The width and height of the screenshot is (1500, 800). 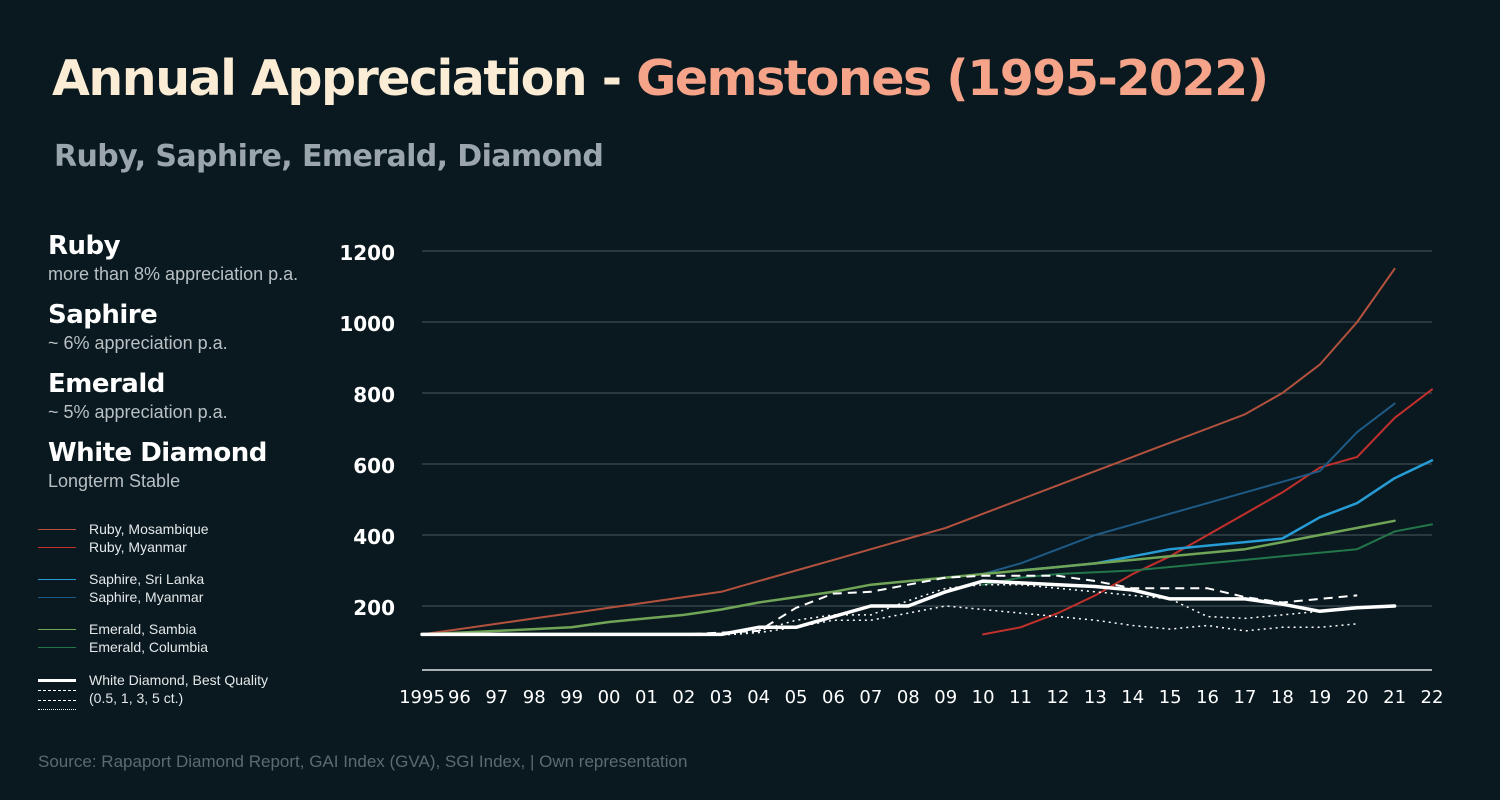 I want to click on stone-ruby: Ruby more than 8% appreciation p.a., so click(x=173, y=258).